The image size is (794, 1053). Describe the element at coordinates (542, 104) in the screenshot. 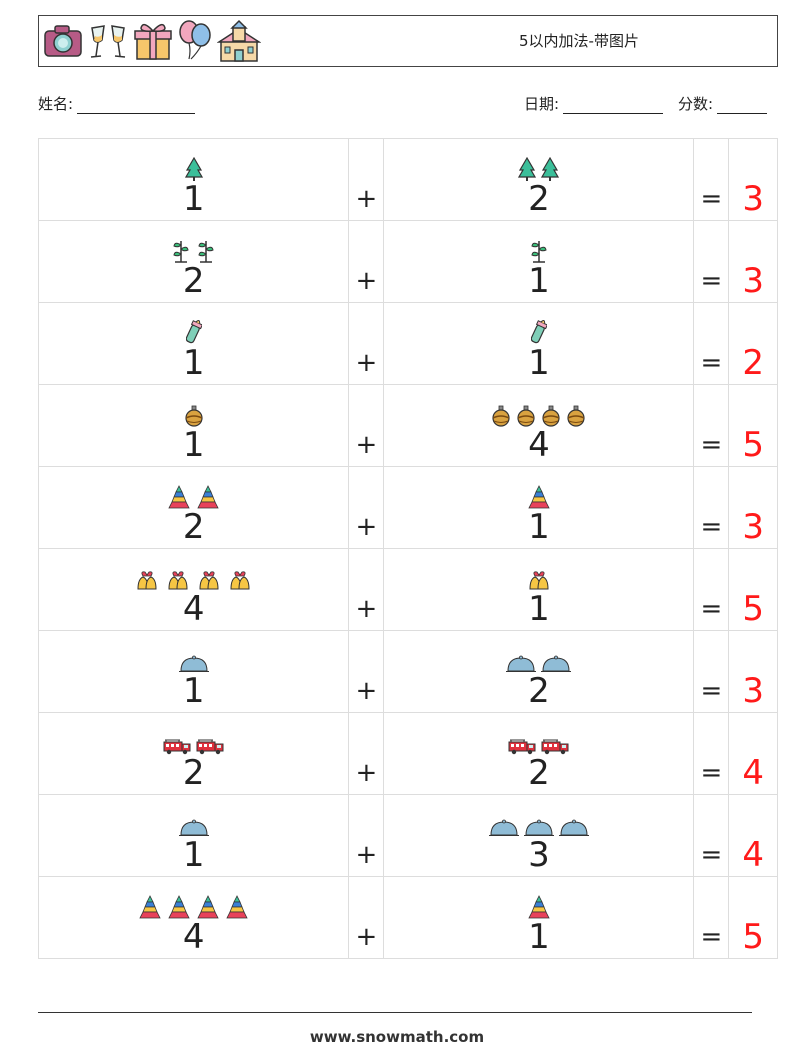

I see `date-label: 日期:` at that location.